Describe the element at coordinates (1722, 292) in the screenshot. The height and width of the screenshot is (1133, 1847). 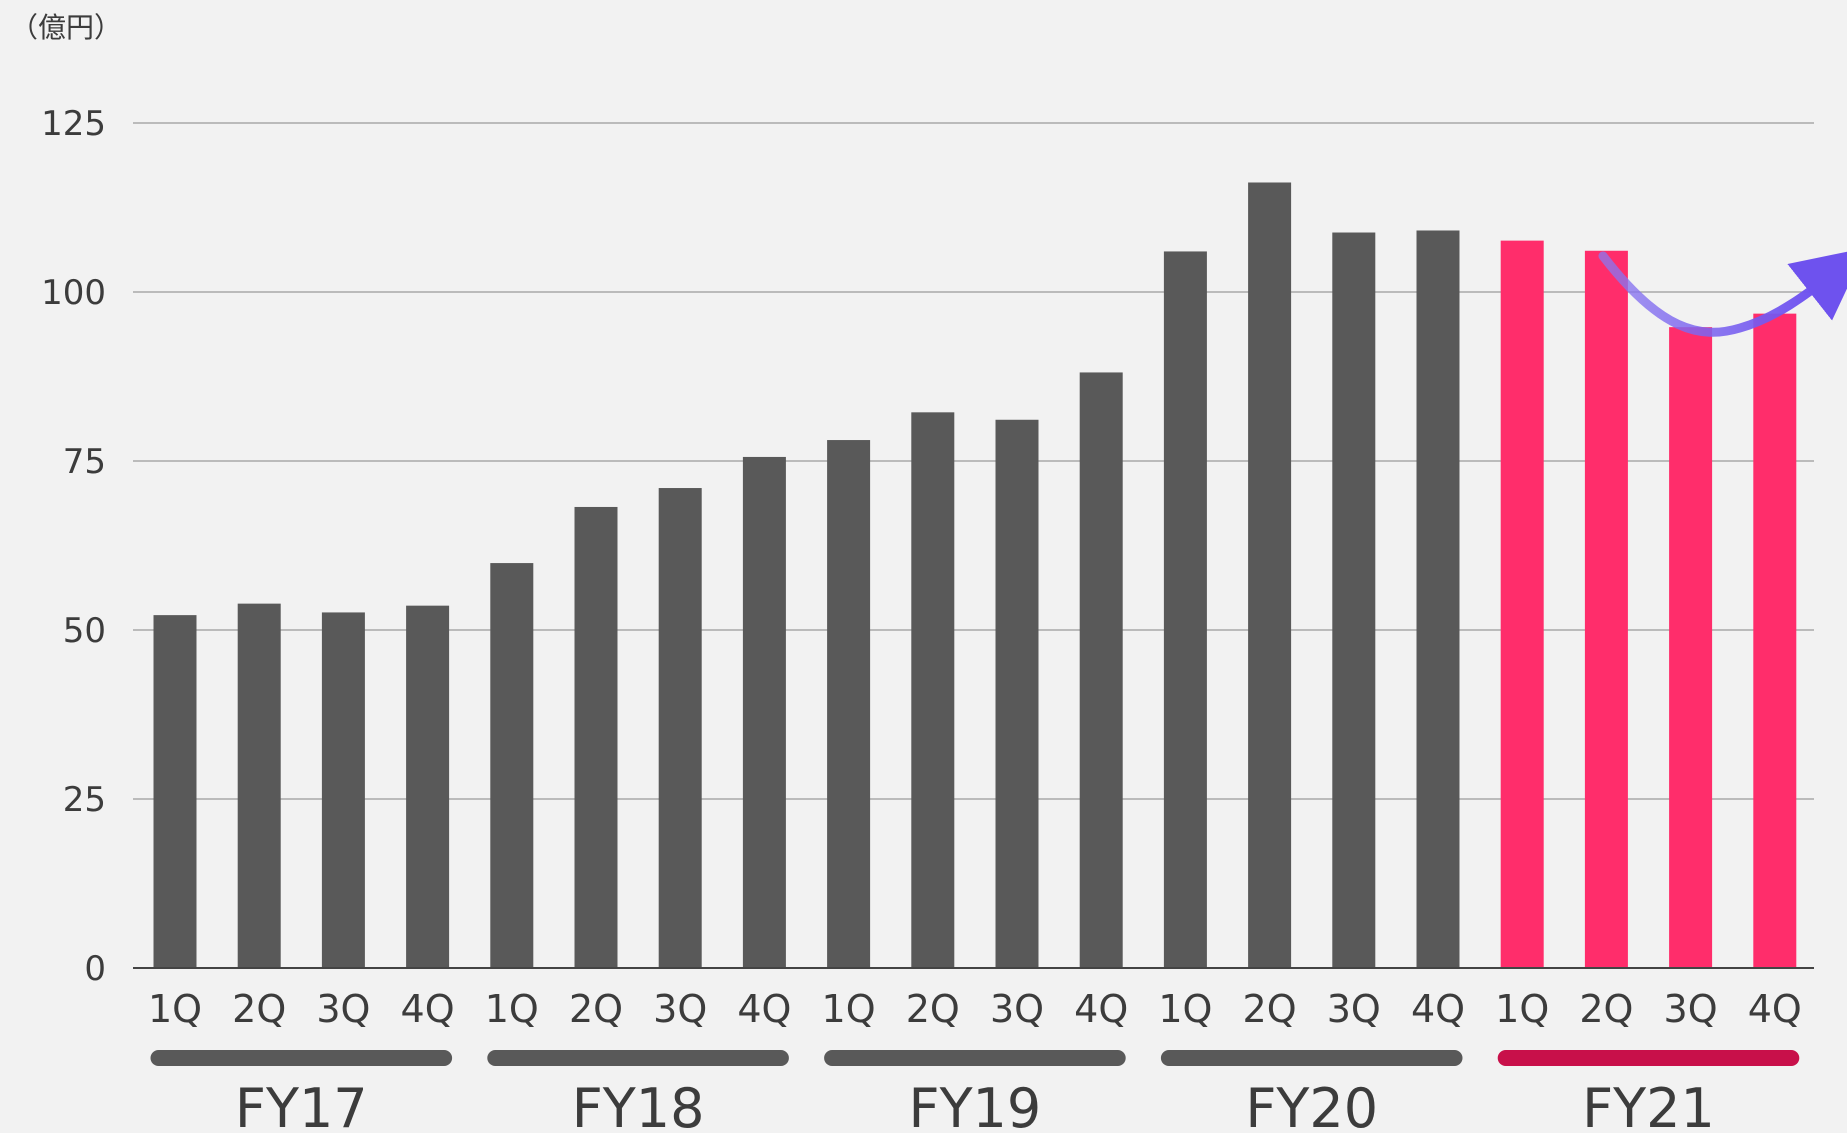
I see `trend-arrow` at that location.